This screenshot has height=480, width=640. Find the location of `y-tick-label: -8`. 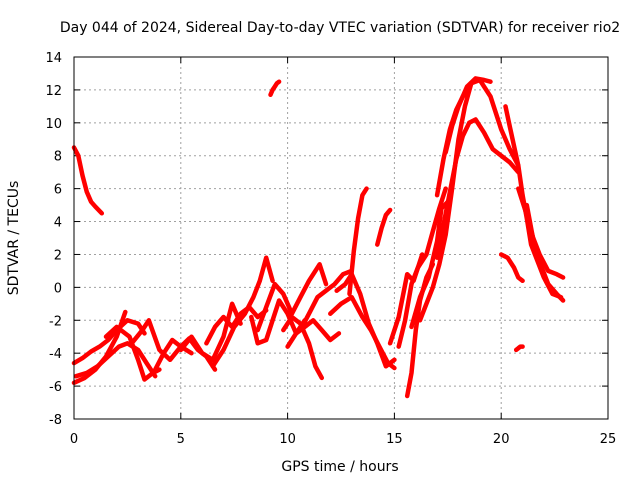

y-tick-label: -8 is located at coordinates (55, 420).